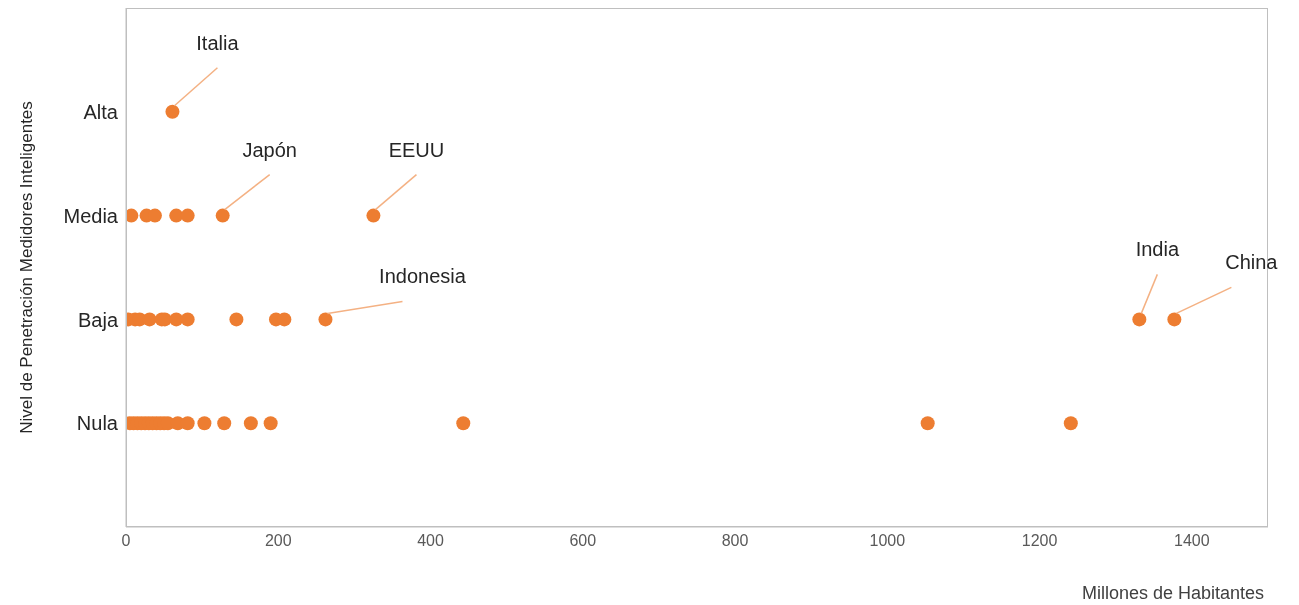 The width and height of the screenshot is (1299, 605). I want to click on annotation: India, so click(1157, 249).